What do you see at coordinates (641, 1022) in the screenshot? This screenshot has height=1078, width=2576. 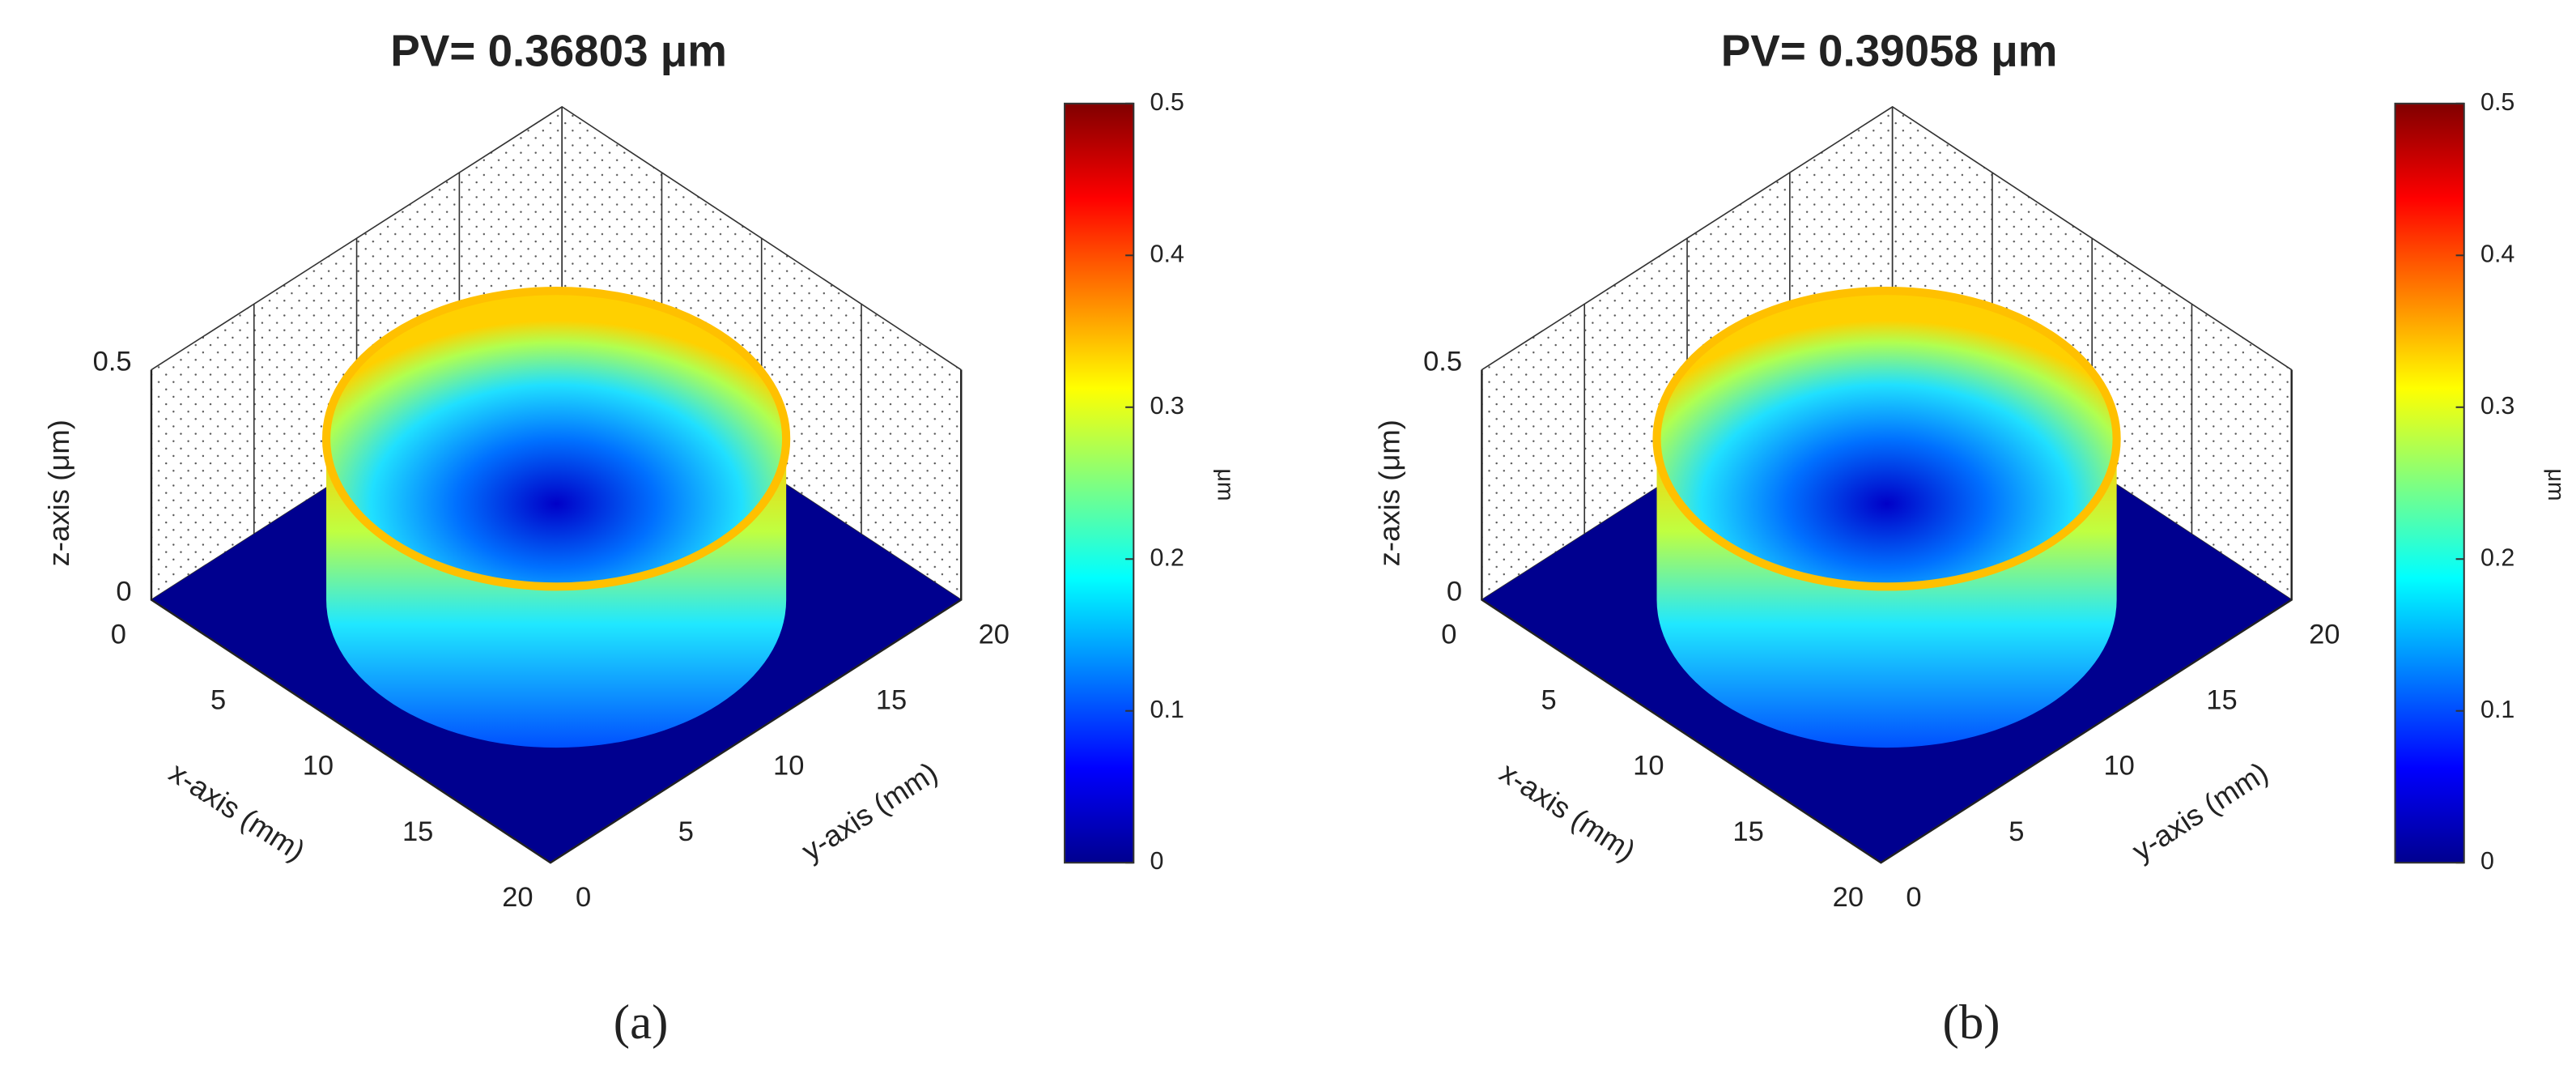 I see `caption: (a)` at bounding box center [641, 1022].